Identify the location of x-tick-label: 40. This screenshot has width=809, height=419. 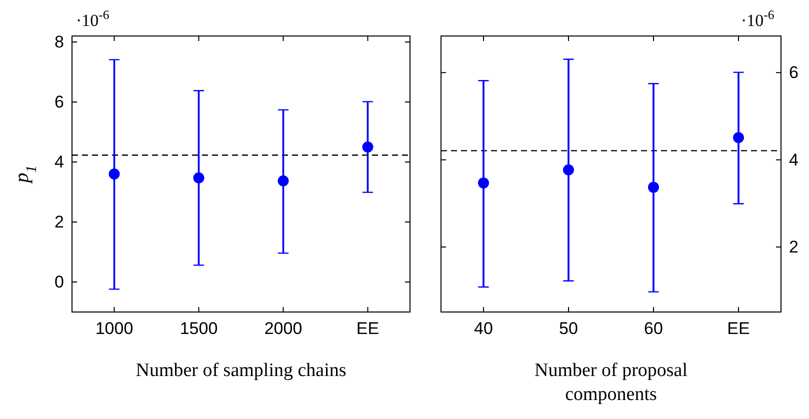
(483, 328).